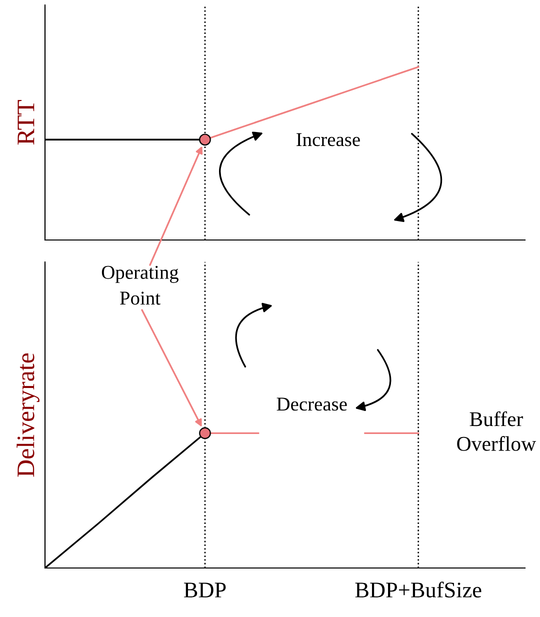 This screenshot has height=617, width=540. Describe the element at coordinates (28, 415) in the screenshot. I see `y-axis-title: Deliveryrate` at that location.